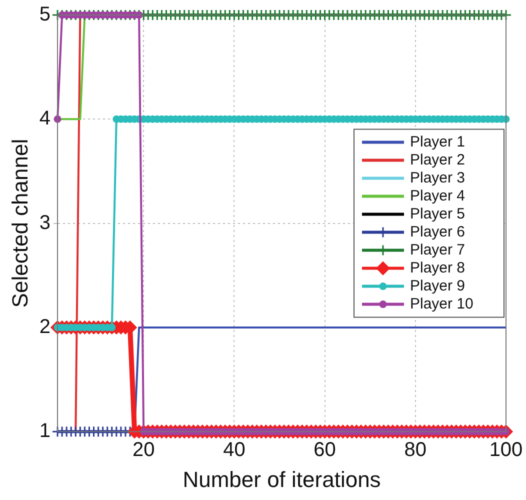  What do you see at coordinates (415, 450) in the screenshot?
I see `x-tick-label: 80` at bounding box center [415, 450].